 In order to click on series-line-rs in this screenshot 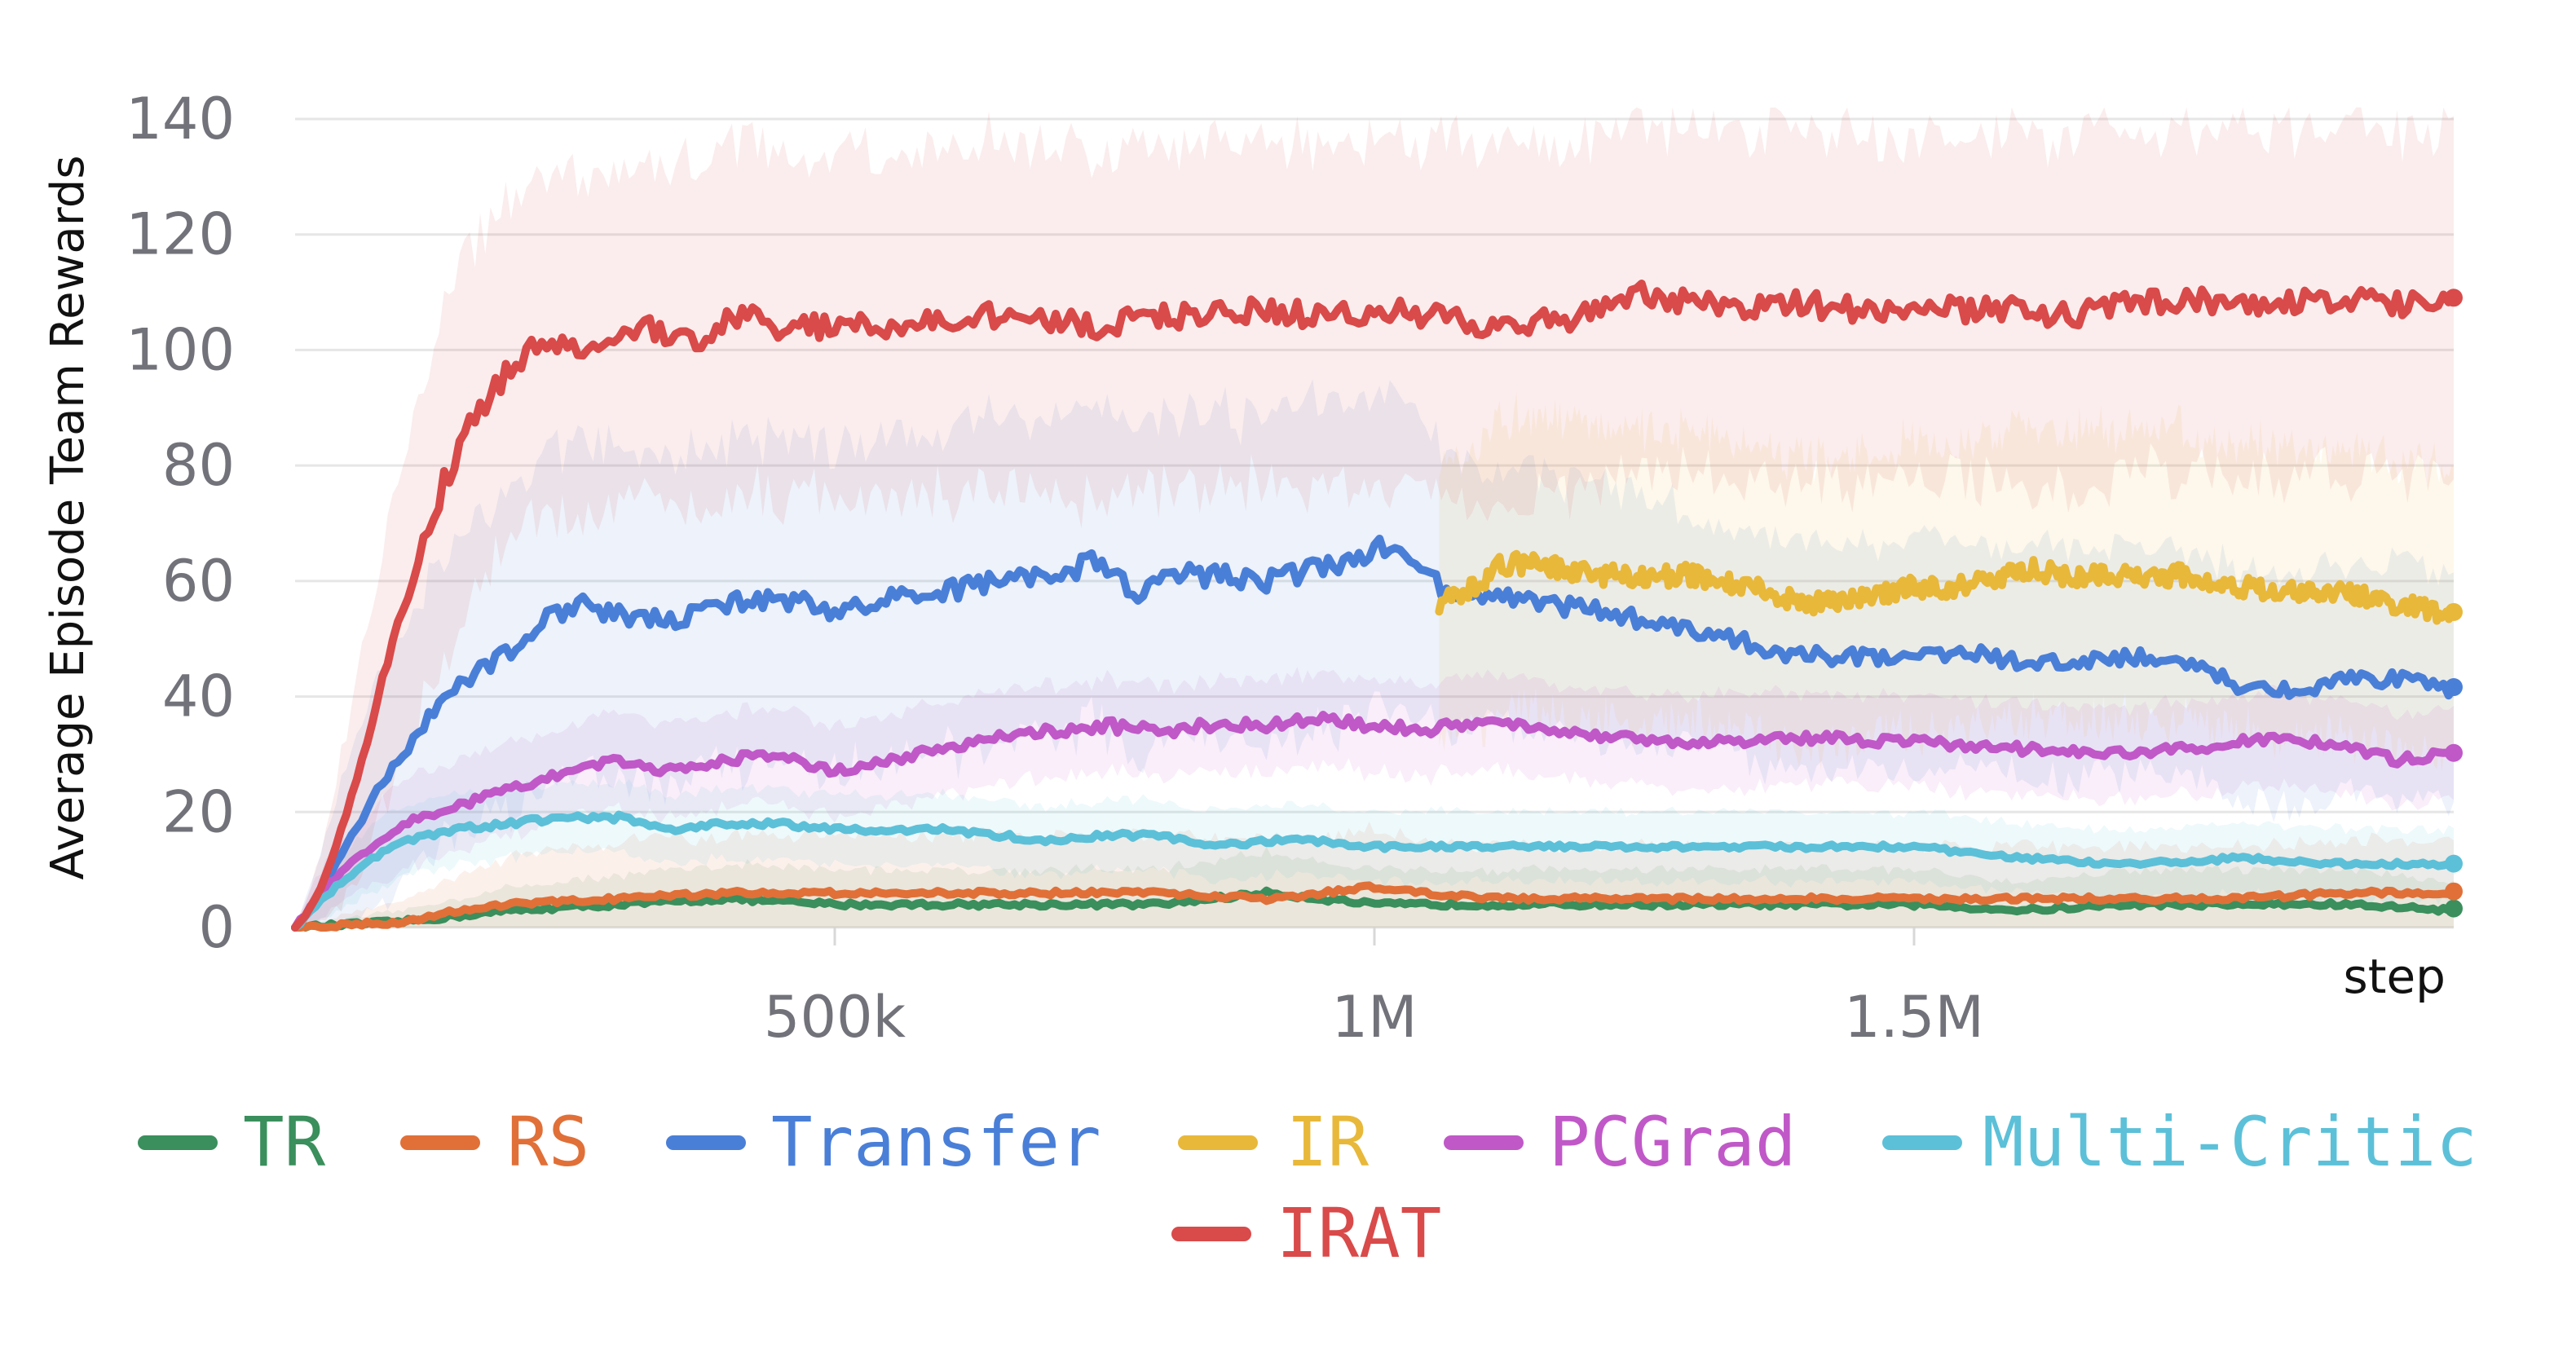, I will do `click(1374, 906)`.